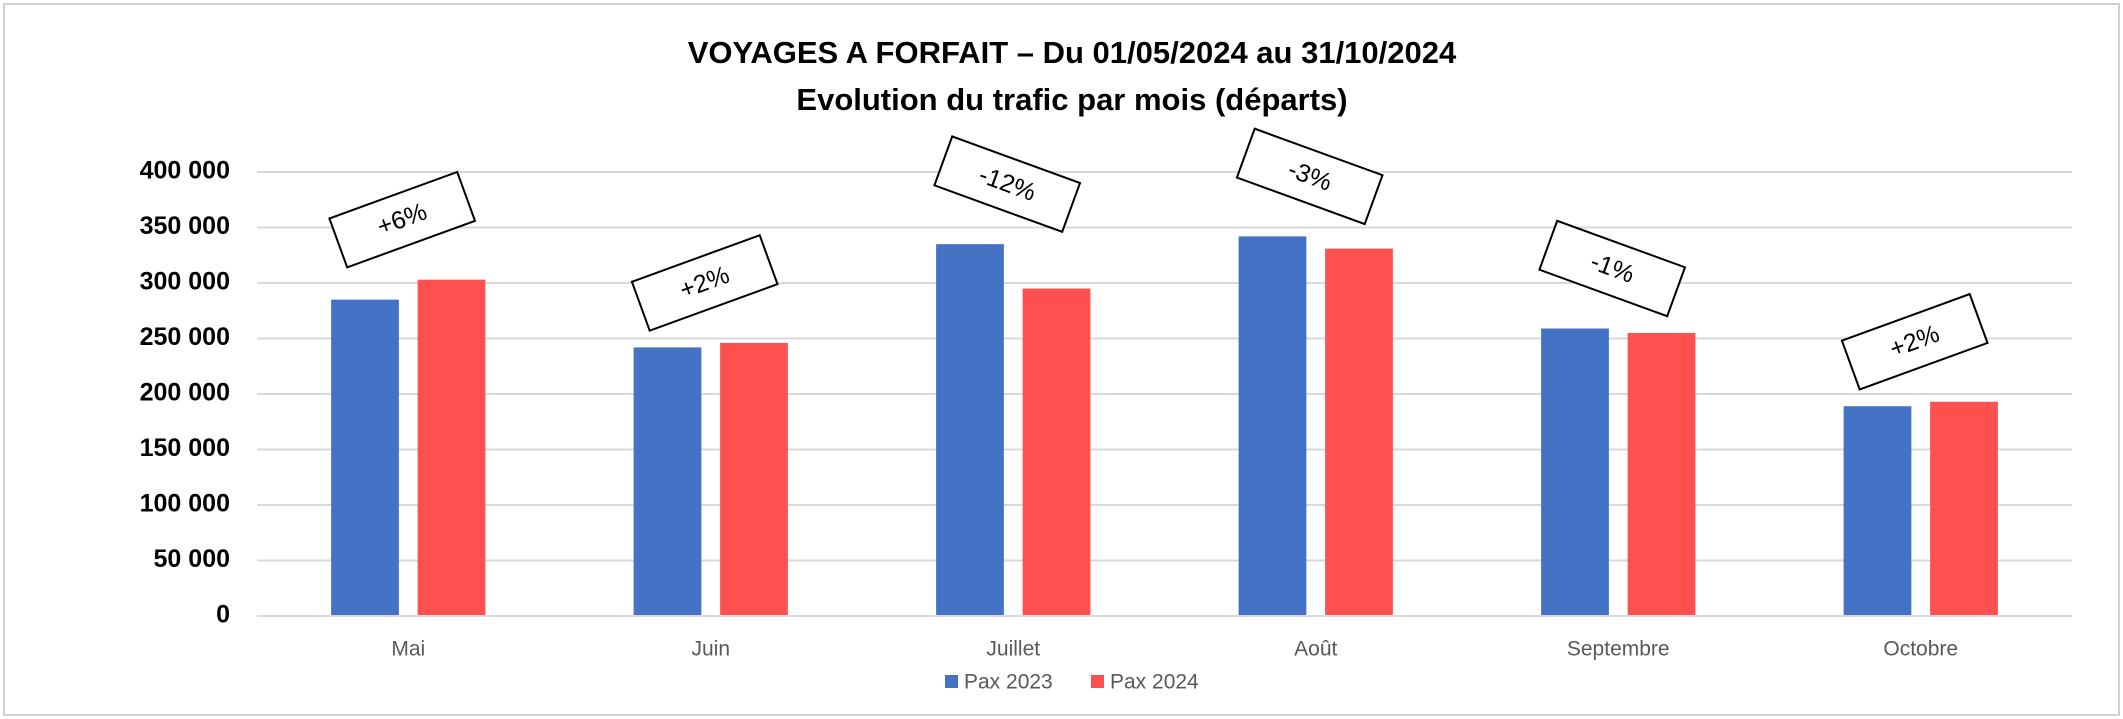 This screenshot has width=2123, height=719. Describe the element at coordinates (185, 504) in the screenshot. I see `y-tick-label: 100 000` at that location.